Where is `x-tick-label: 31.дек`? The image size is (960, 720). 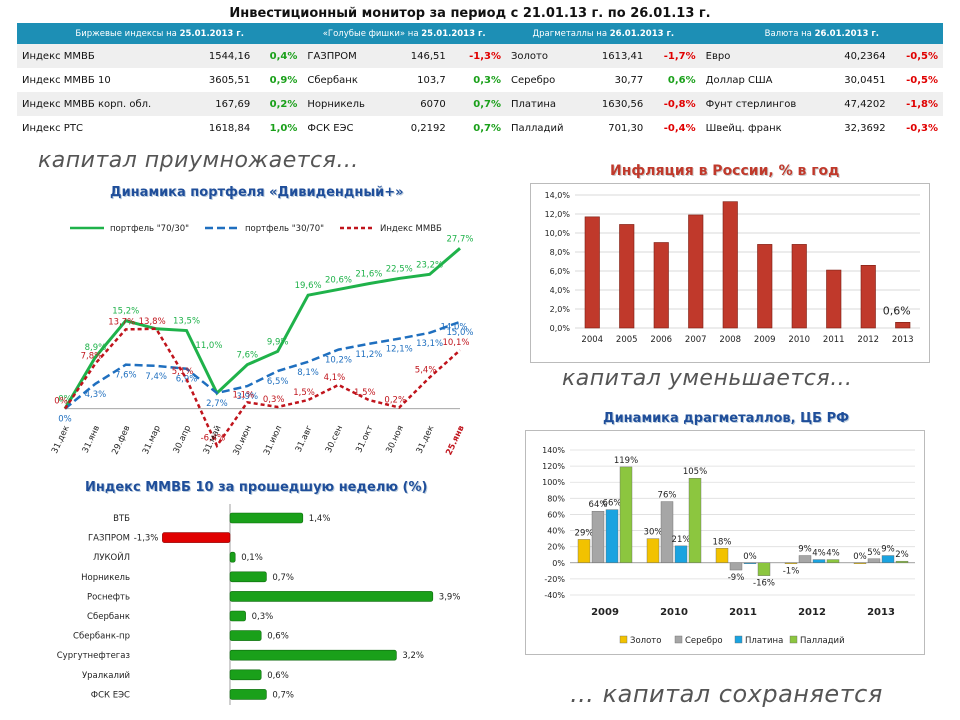 x-tick-label: 31.дек is located at coordinates (426, 439).